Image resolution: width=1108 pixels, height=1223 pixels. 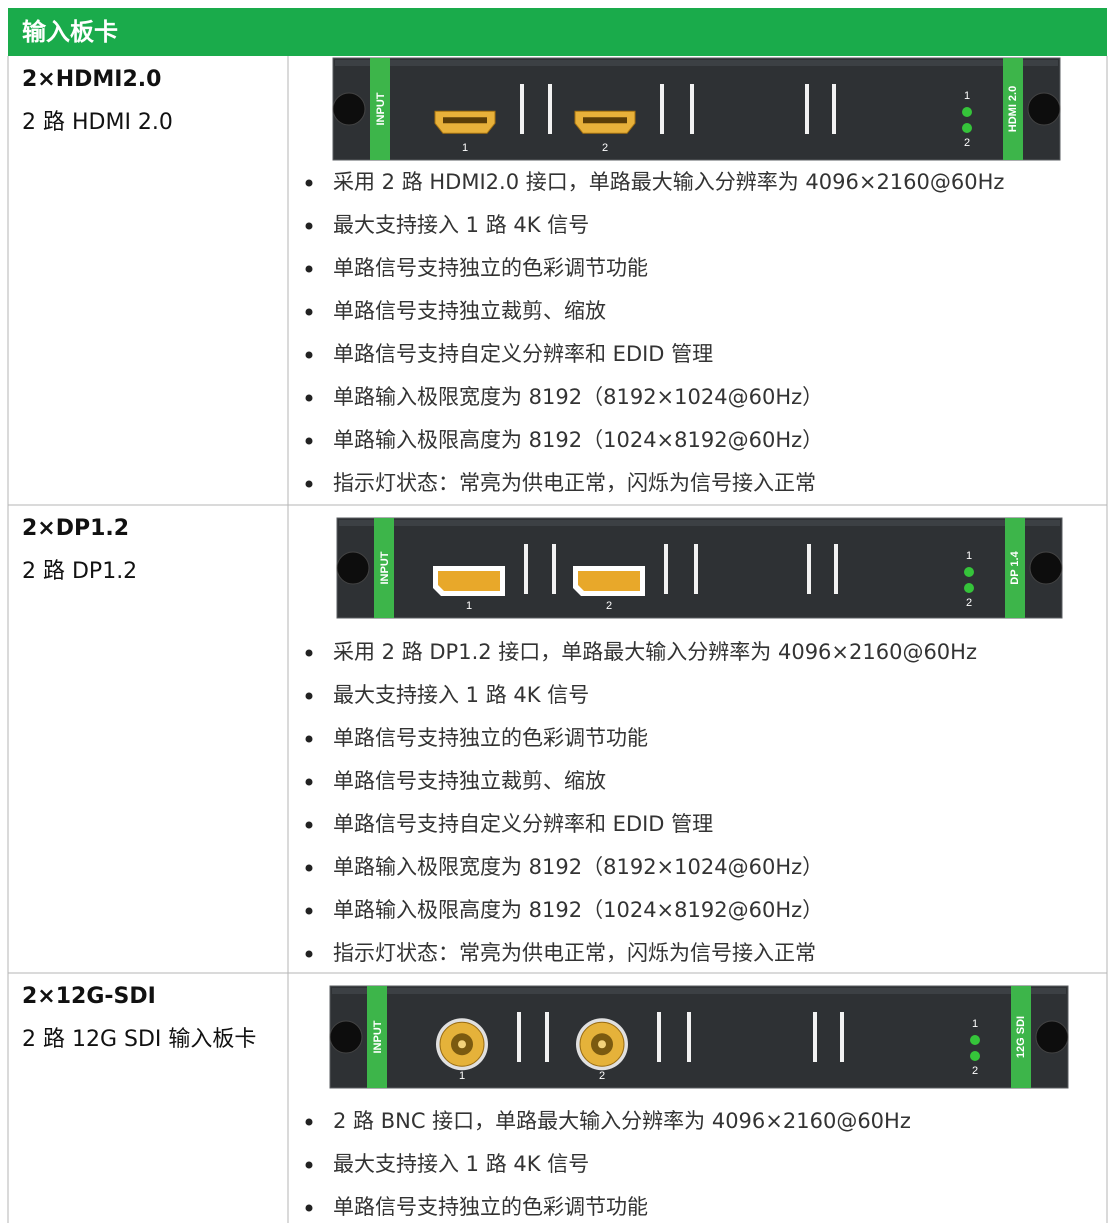 I want to click on card-type-label: 12G SDI, so click(x=1021, y=1037).